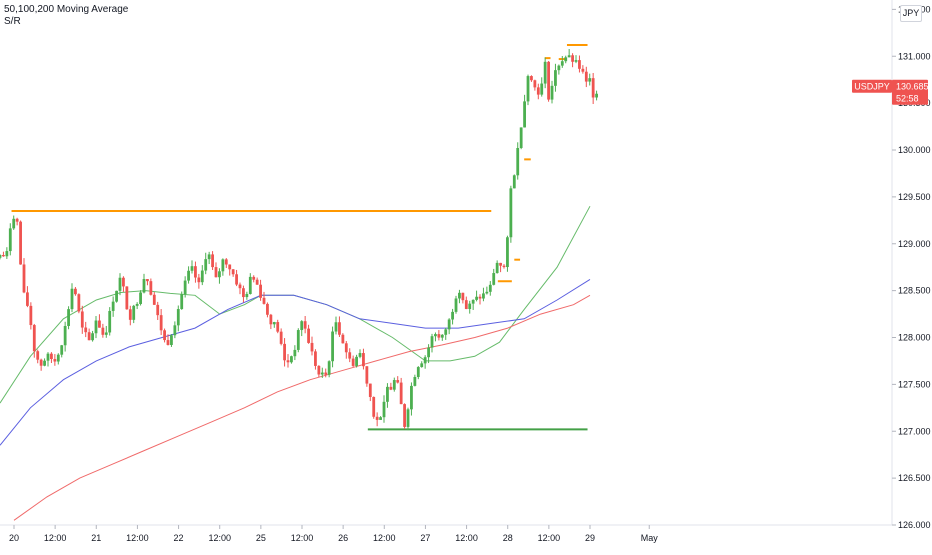  I want to click on price-tick-label: 131.000, so click(914, 56).